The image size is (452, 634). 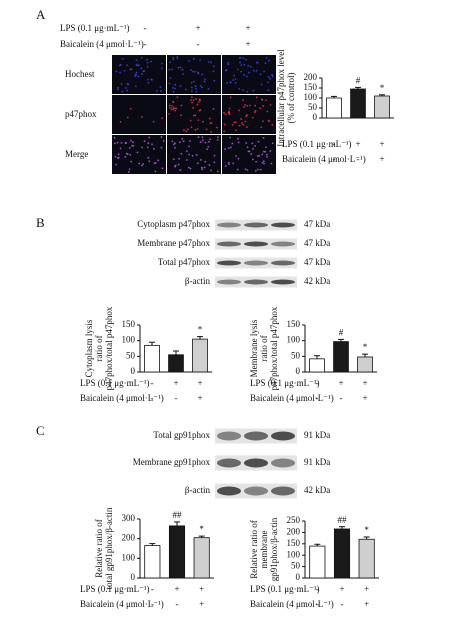 I want to click on blot-label: Membrane p47phox, so click(x=173, y=243).